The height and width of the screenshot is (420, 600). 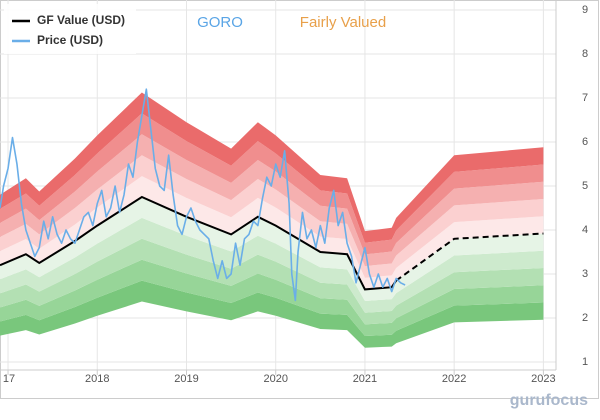 What do you see at coordinates (454, 379) in the screenshot?
I see `x-tick-label: 2022` at bounding box center [454, 379].